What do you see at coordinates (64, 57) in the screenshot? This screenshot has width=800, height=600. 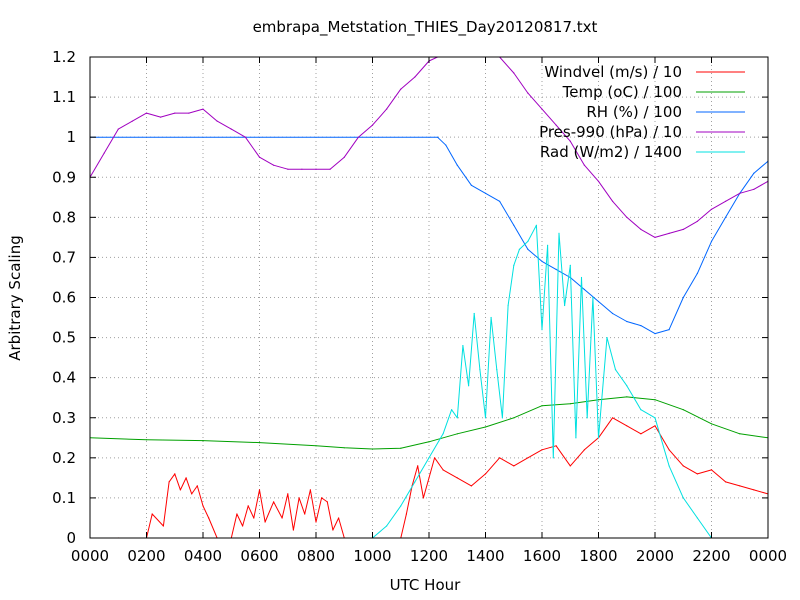 I see `y-tick-label: 1.2` at bounding box center [64, 57].